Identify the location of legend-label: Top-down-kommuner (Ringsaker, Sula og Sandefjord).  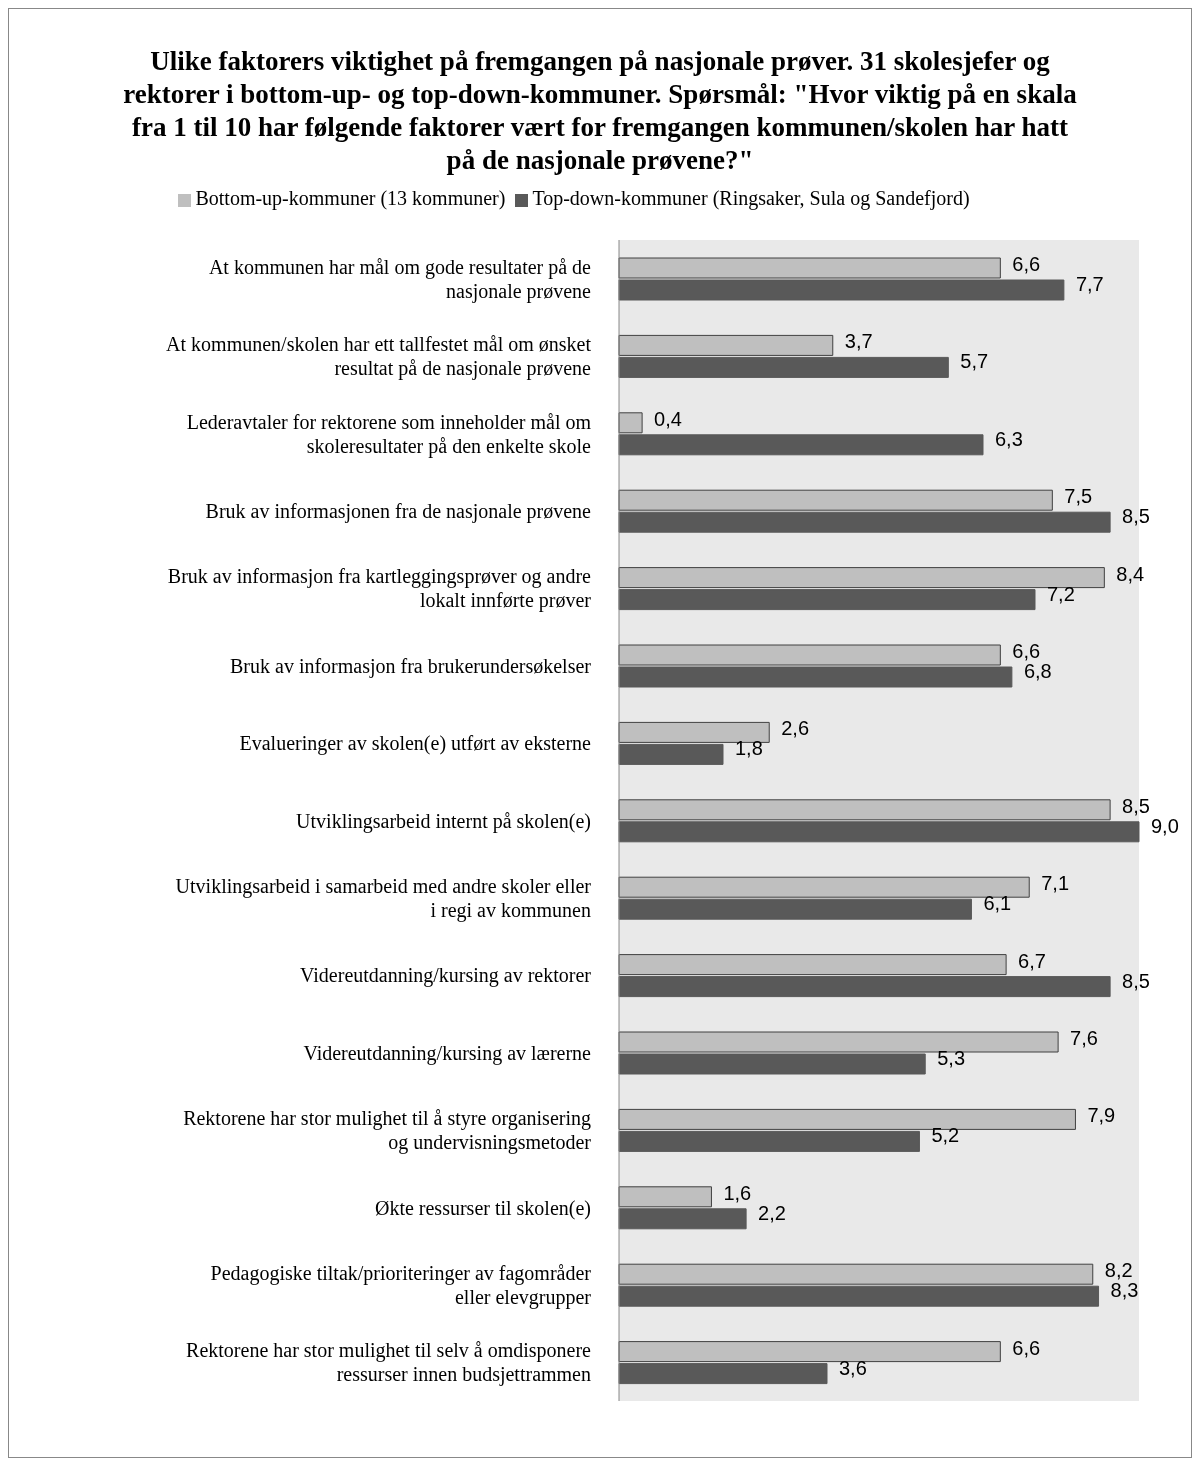
(751, 198).